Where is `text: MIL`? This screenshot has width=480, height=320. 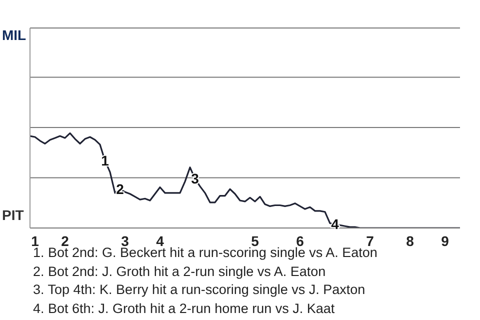
text: MIL is located at coordinates (14, 35).